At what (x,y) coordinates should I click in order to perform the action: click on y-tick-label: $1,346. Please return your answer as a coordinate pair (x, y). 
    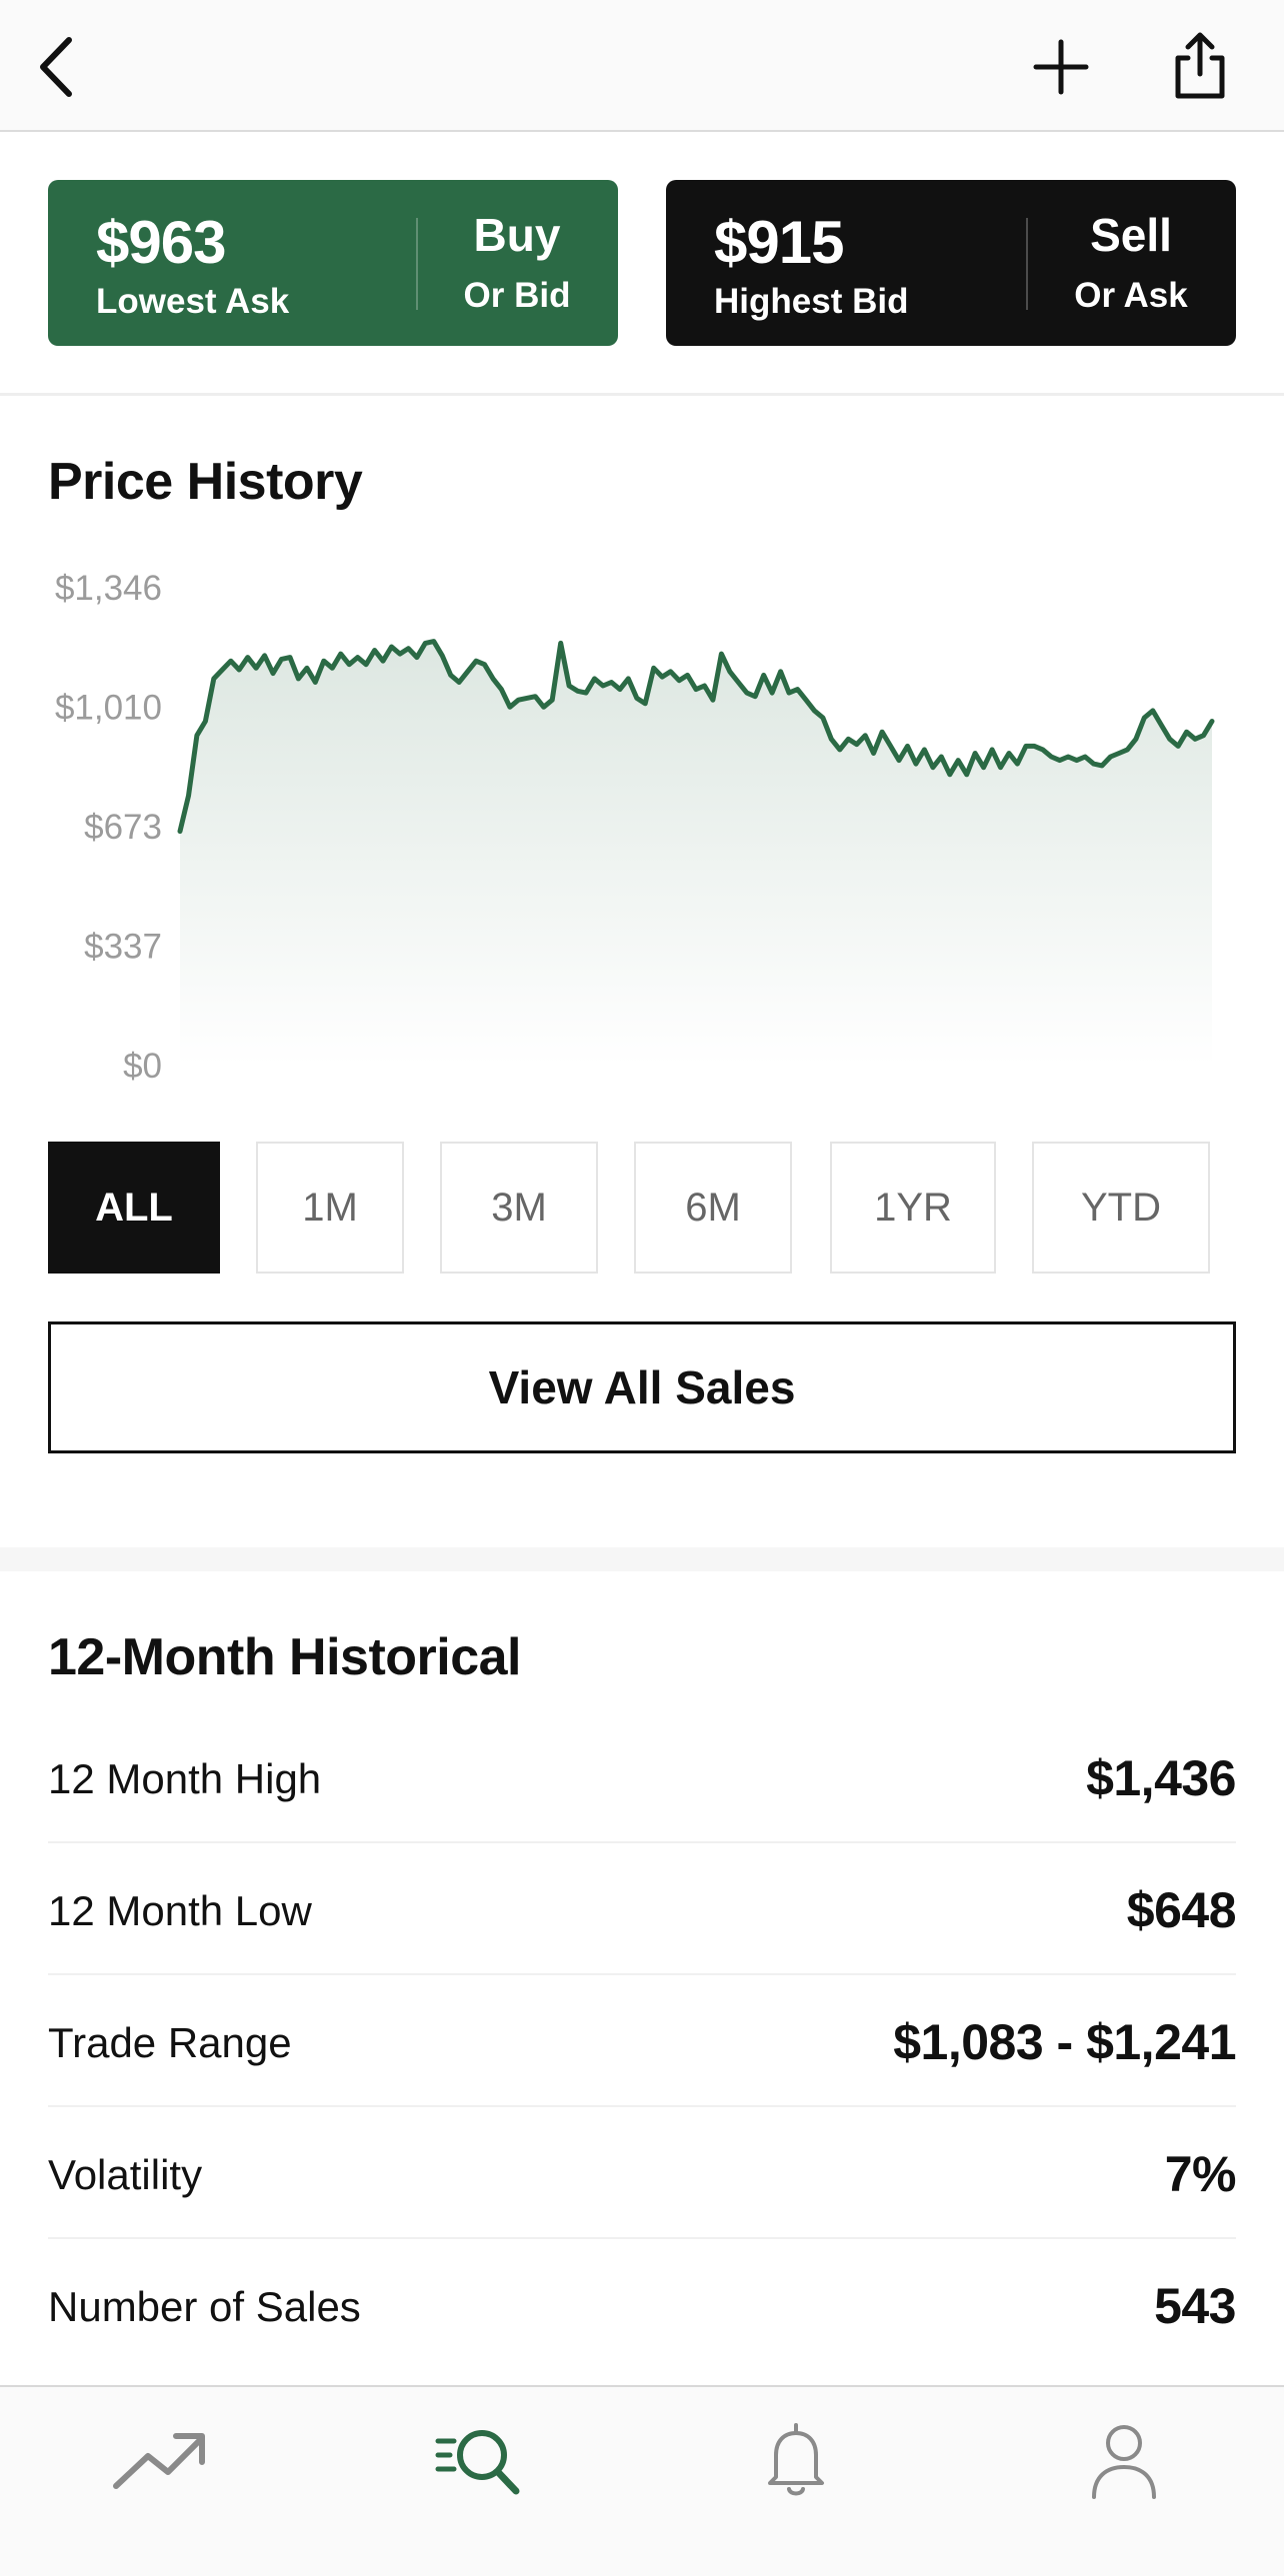
    Looking at the image, I should click on (108, 588).